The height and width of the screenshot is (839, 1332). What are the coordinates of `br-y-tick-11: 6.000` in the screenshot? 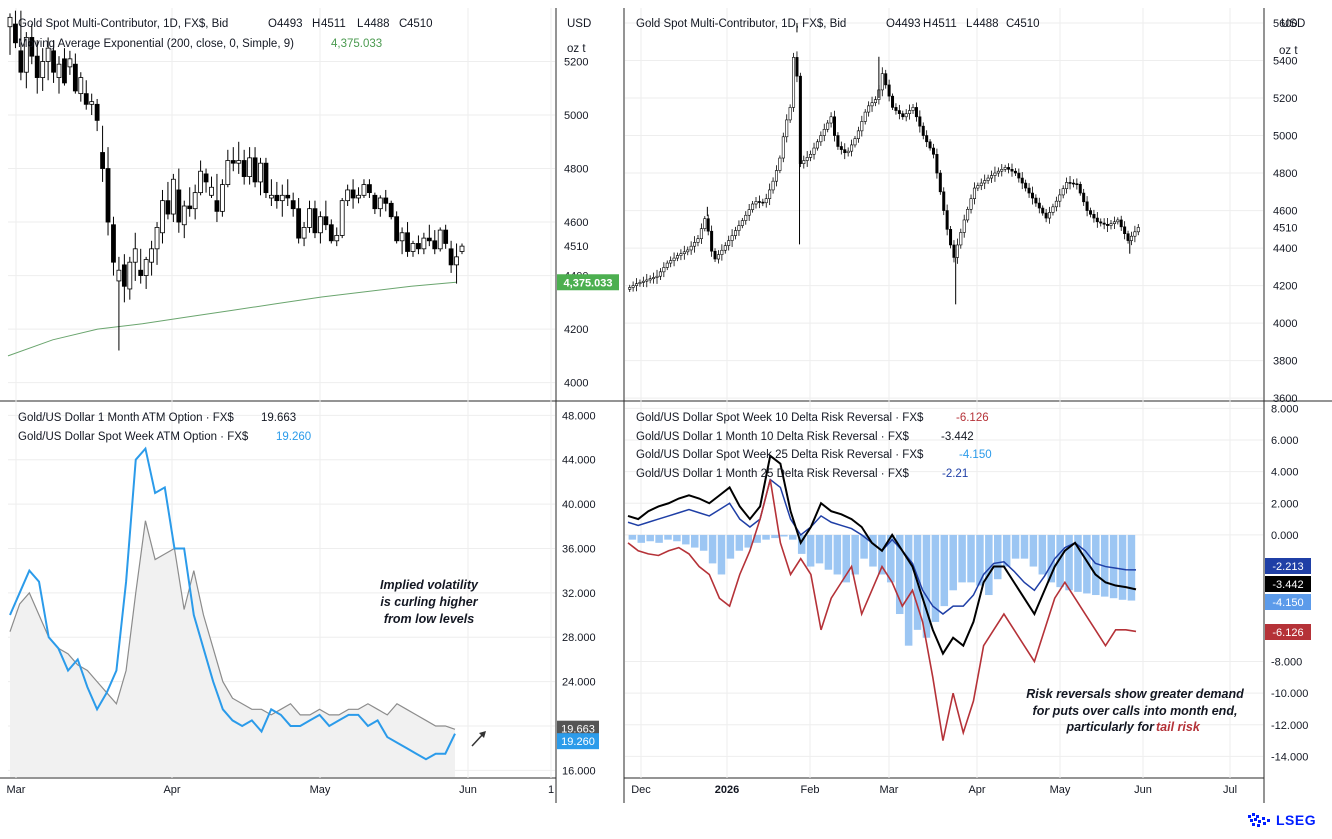 It's located at (1285, 441).